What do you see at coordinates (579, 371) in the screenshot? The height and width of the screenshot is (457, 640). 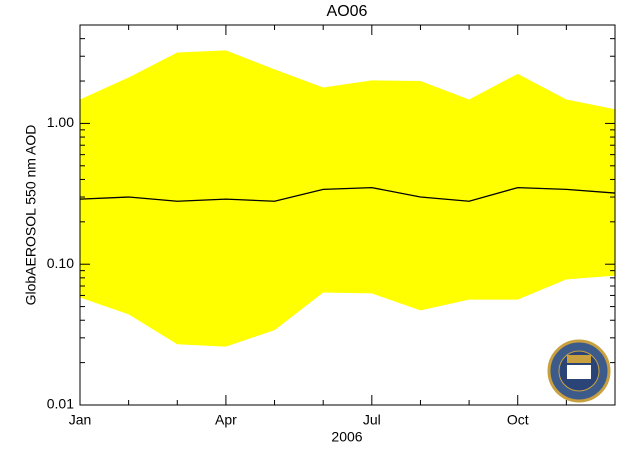 I see `university-crest` at bounding box center [579, 371].